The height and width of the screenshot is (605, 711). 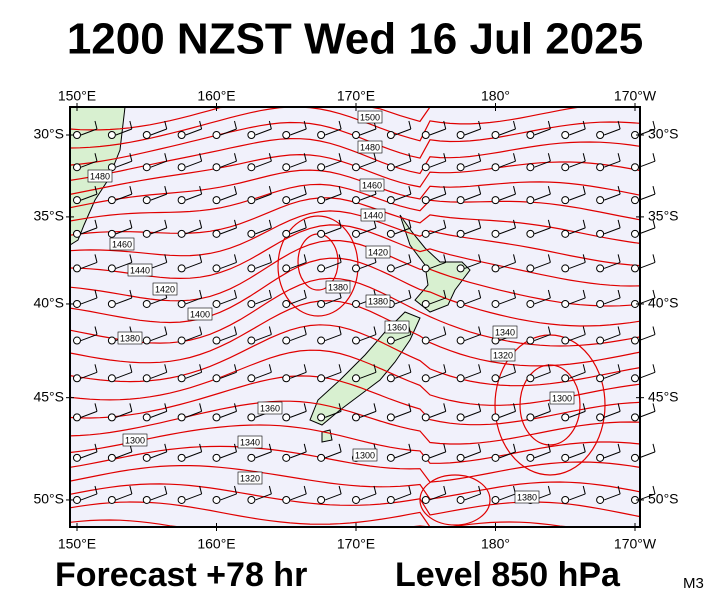 What do you see at coordinates (495, 544) in the screenshot?
I see `lon-tick-label: 180°` at bounding box center [495, 544].